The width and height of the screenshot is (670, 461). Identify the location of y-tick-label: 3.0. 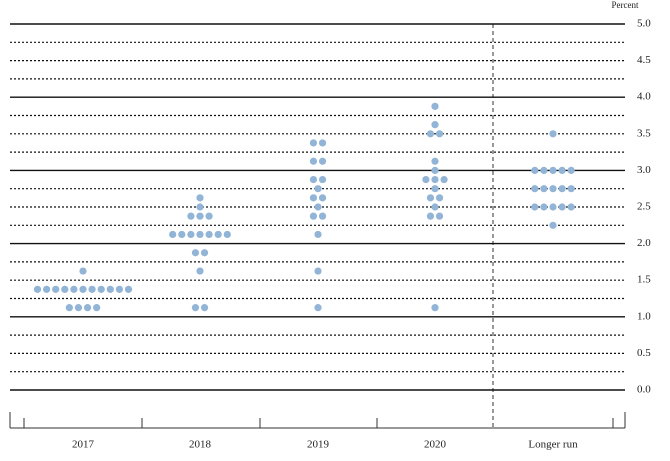
(644, 170).